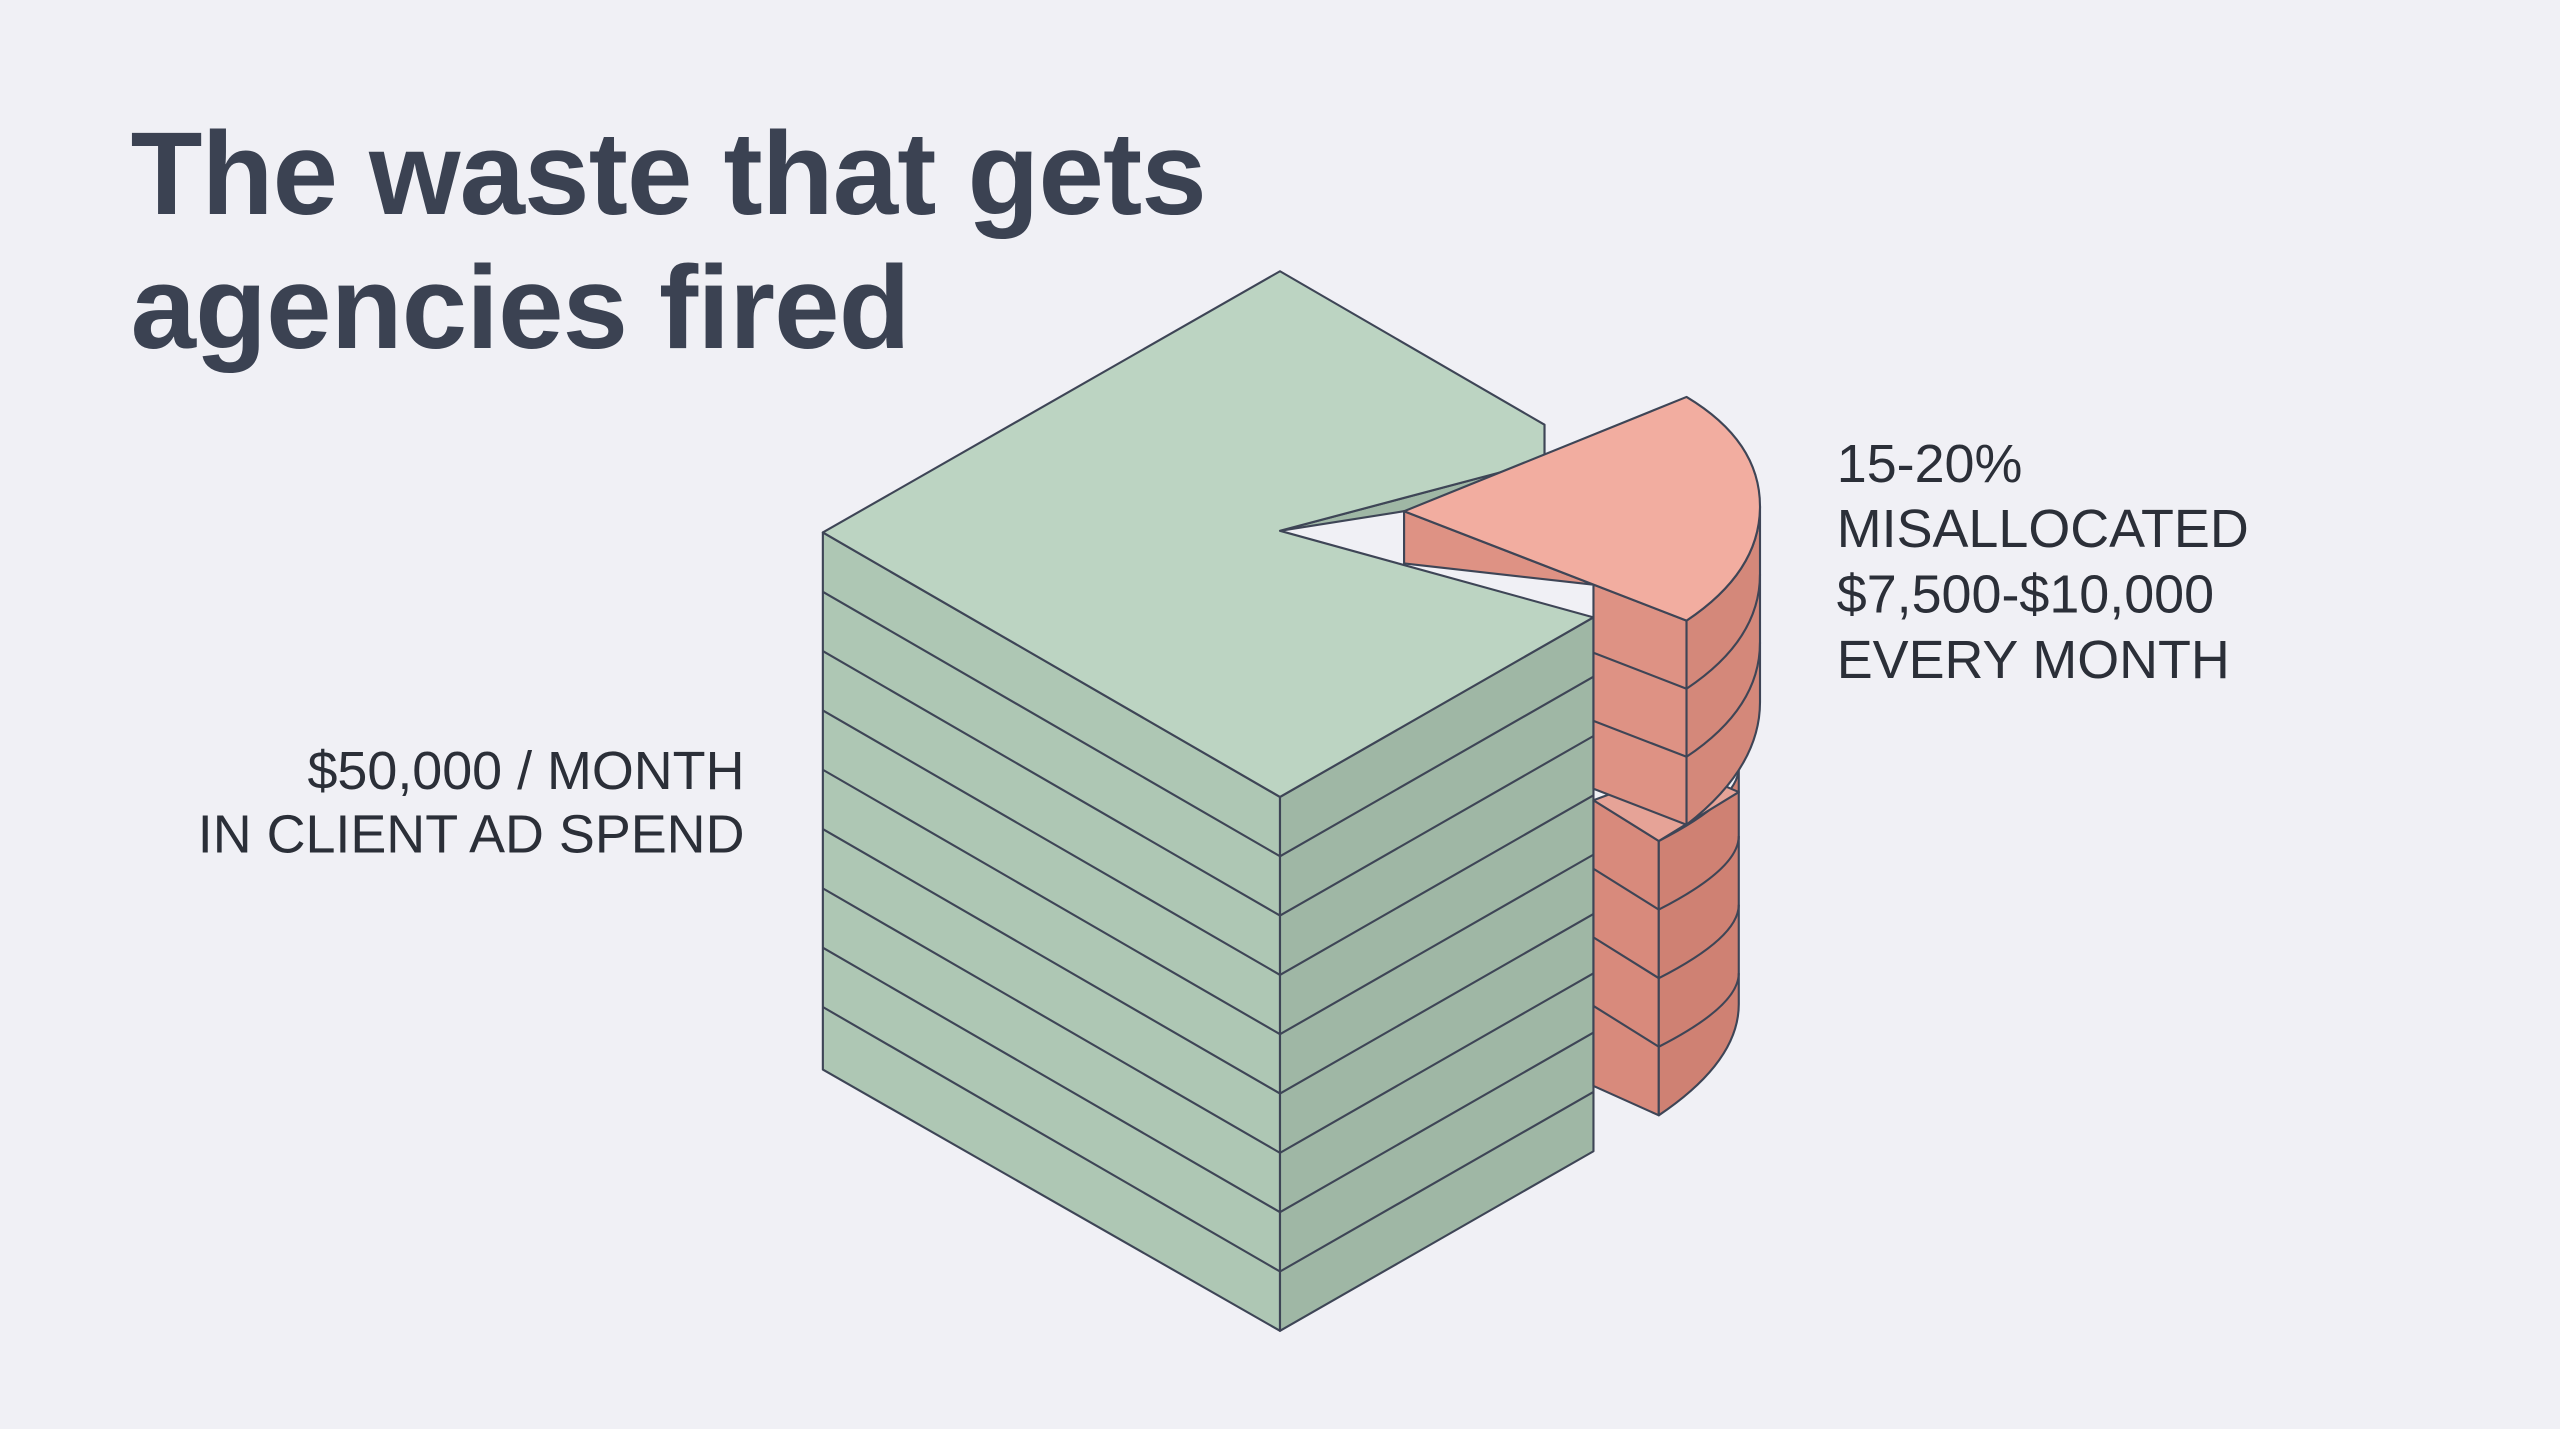 The width and height of the screenshot is (2560, 1429). Describe the element at coordinates (2033, 660) in the screenshot. I see `waste-label: EVERY MONTH` at that location.